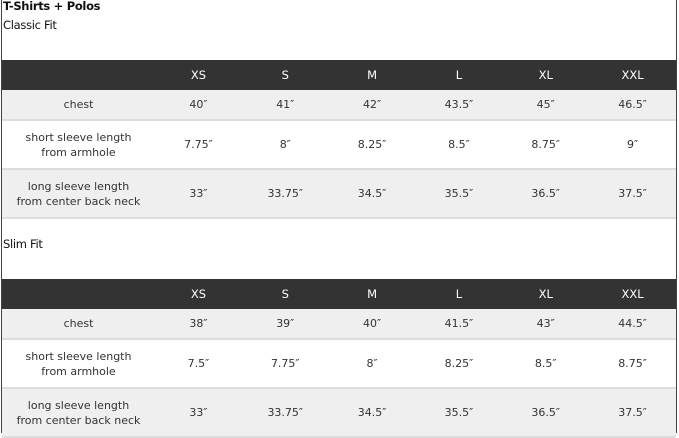 This screenshot has width=679, height=438. Describe the element at coordinates (632, 105) in the screenshot. I see `measurement-value: 46.5″` at that location.